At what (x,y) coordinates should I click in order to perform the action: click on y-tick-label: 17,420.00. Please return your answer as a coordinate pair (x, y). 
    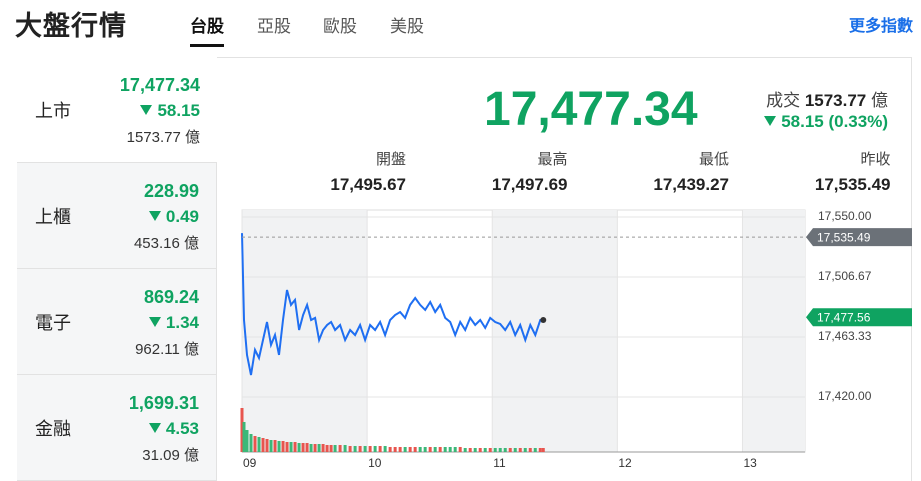
    Looking at the image, I should click on (845, 396).